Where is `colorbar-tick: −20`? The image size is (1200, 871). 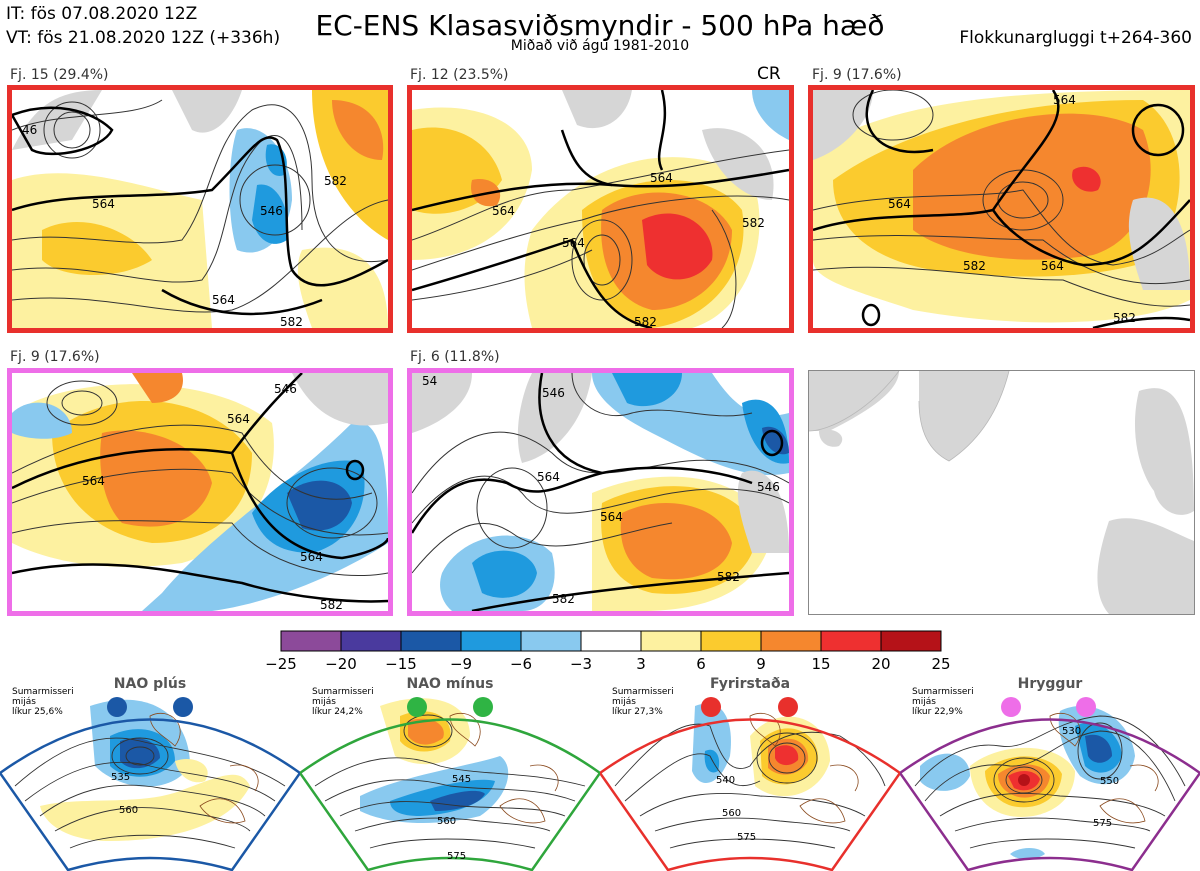 colorbar-tick: −20 is located at coordinates (341, 664).